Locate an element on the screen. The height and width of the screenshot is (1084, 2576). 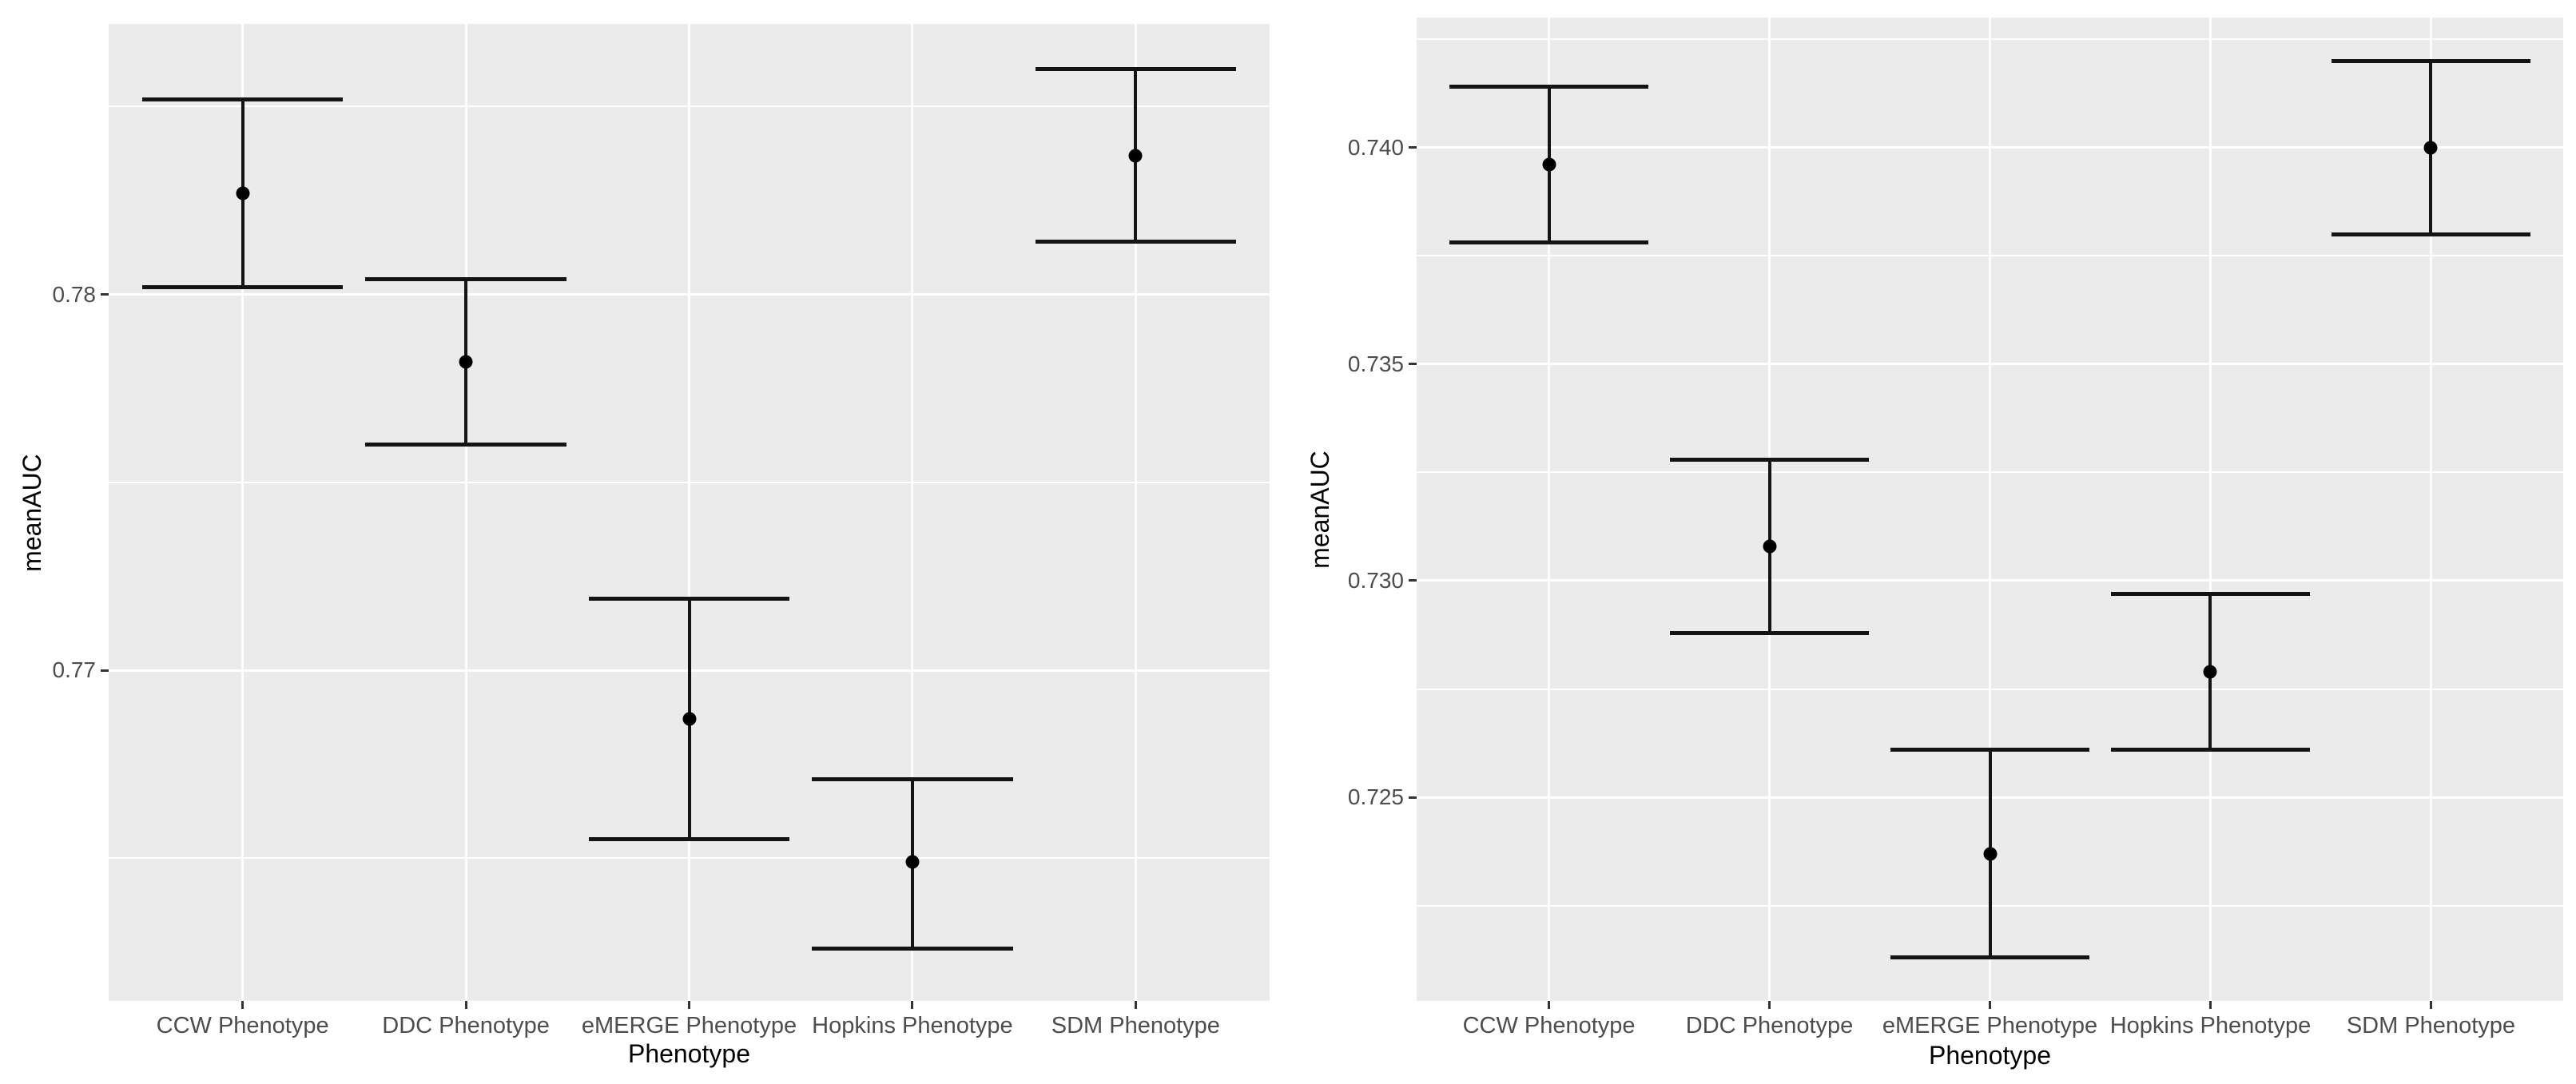
y-tick-label: 0.725 is located at coordinates (1375, 797).